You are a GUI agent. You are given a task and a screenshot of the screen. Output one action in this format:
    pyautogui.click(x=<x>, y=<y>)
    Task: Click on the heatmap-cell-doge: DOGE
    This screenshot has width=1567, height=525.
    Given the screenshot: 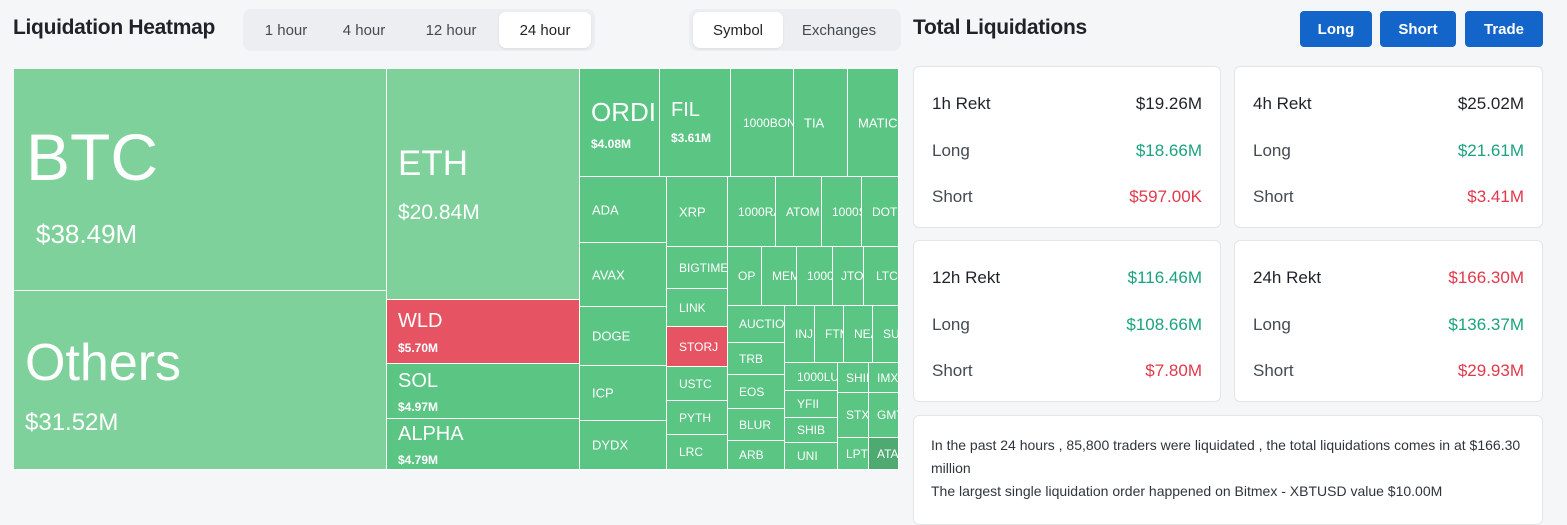 What is the action you would take?
    pyautogui.click(x=623, y=336)
    